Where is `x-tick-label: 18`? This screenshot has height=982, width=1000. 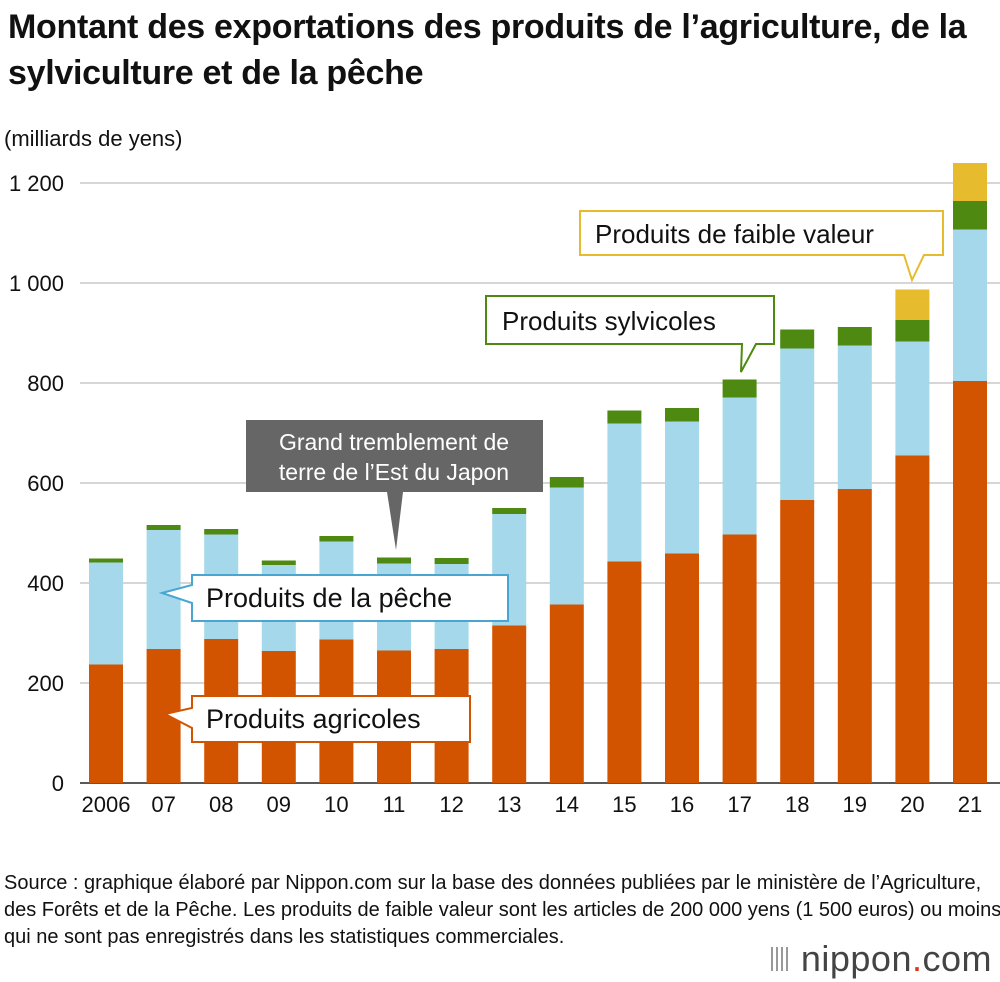
x-tick-label: 18 is located at coordinates (797, 804).